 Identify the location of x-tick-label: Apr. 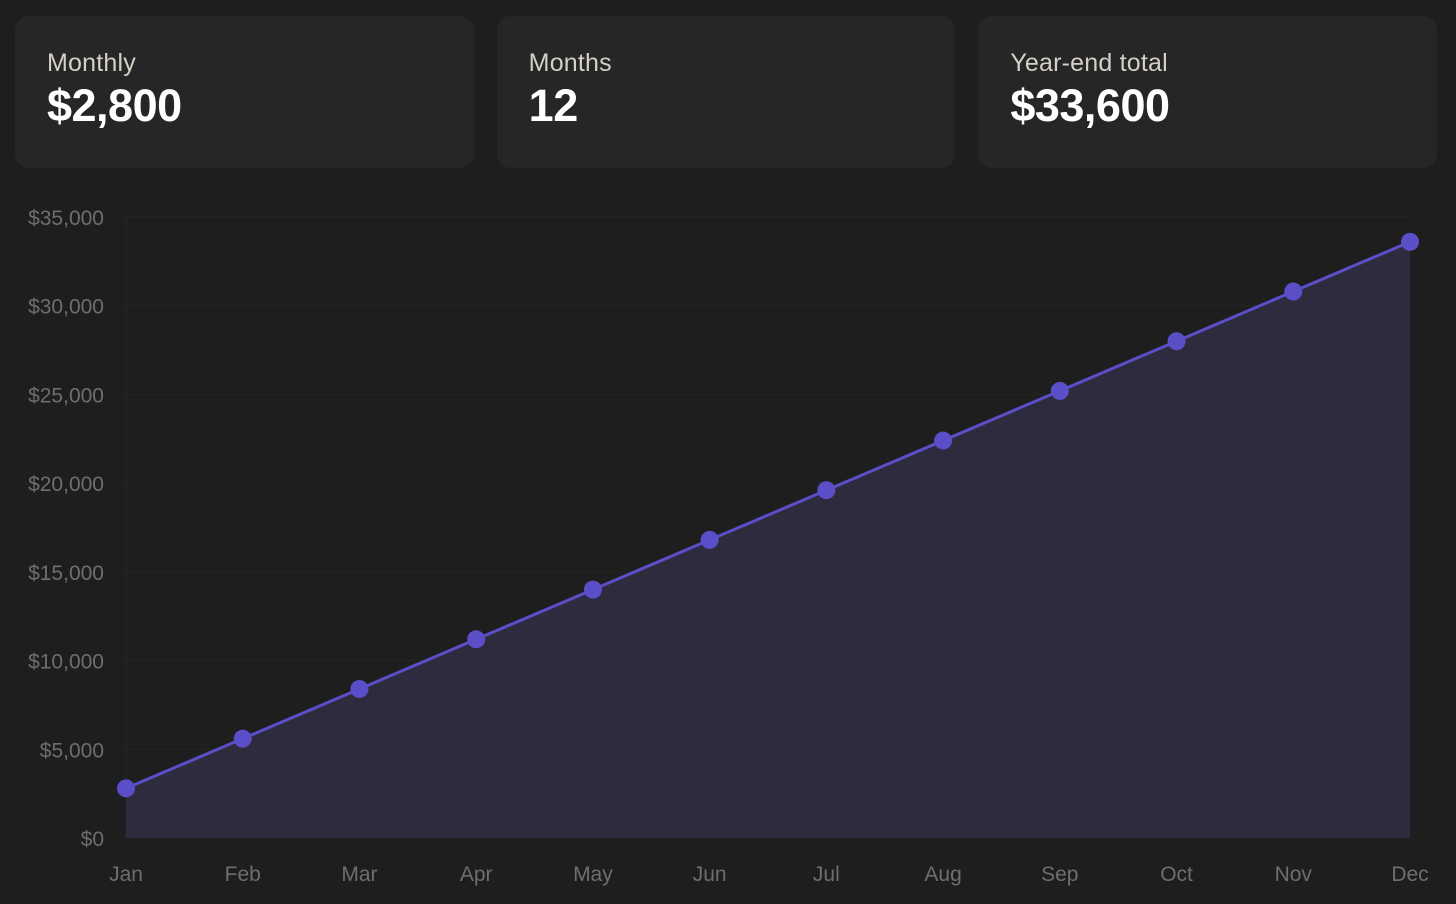
(476, 874).